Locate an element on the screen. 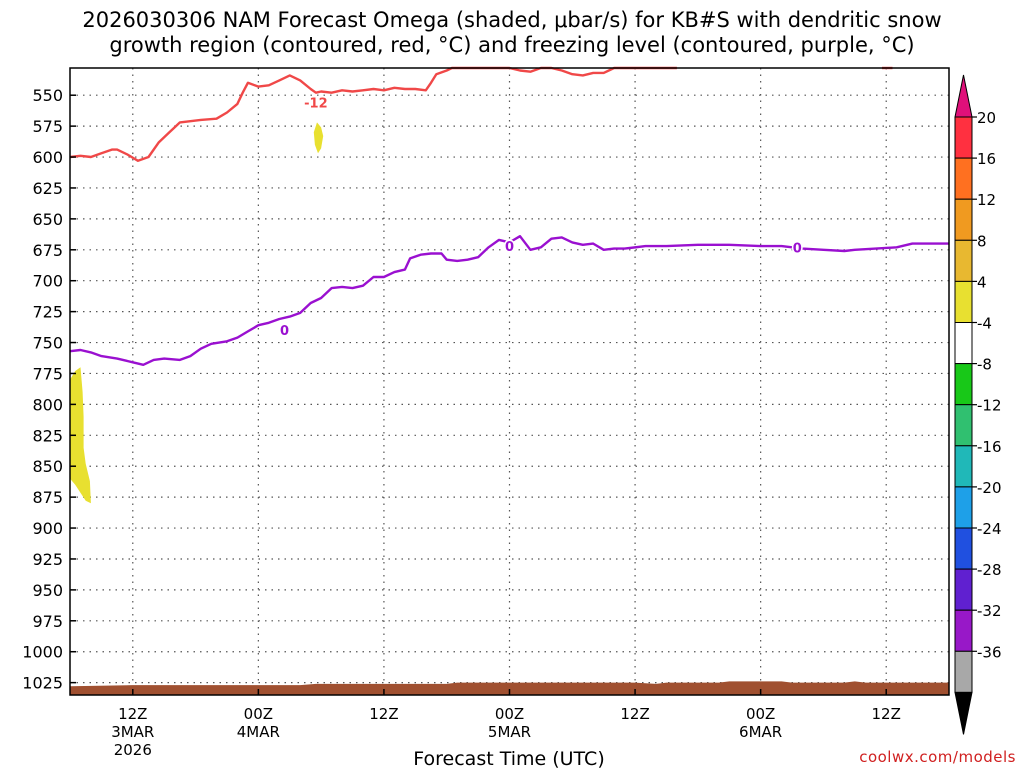  colorbar-label: -20 is located at coordinates (989, 488).